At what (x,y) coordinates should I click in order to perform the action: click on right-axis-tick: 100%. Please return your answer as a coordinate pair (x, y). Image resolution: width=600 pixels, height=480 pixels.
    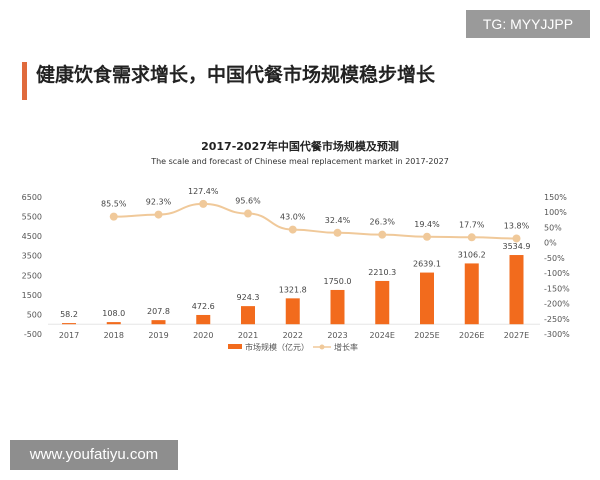
    Looking at the image, I should click on (555, 212).